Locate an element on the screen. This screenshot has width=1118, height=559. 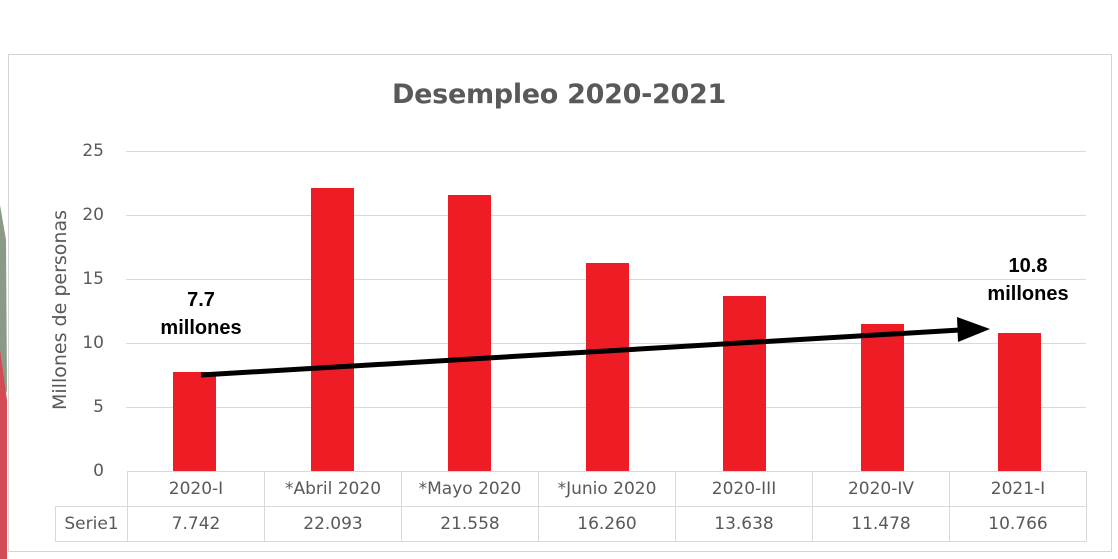
annotation-start-unit: millones is located at coordinates (201, 328).